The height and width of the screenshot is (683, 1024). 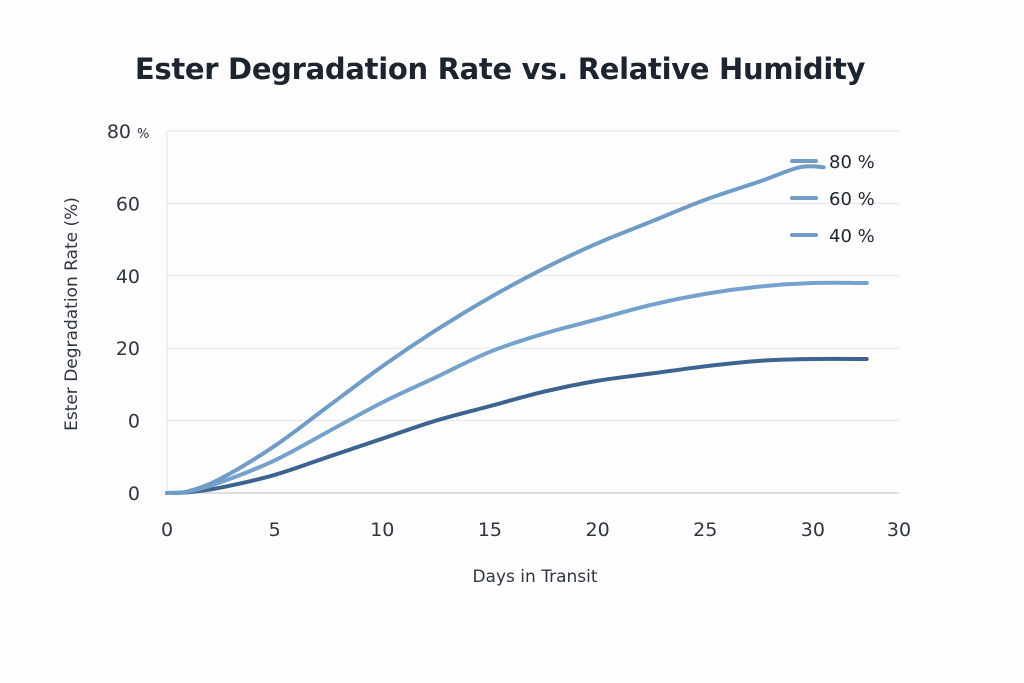 I want to click on x-tick-label: 20, so click(x=597, y=530).